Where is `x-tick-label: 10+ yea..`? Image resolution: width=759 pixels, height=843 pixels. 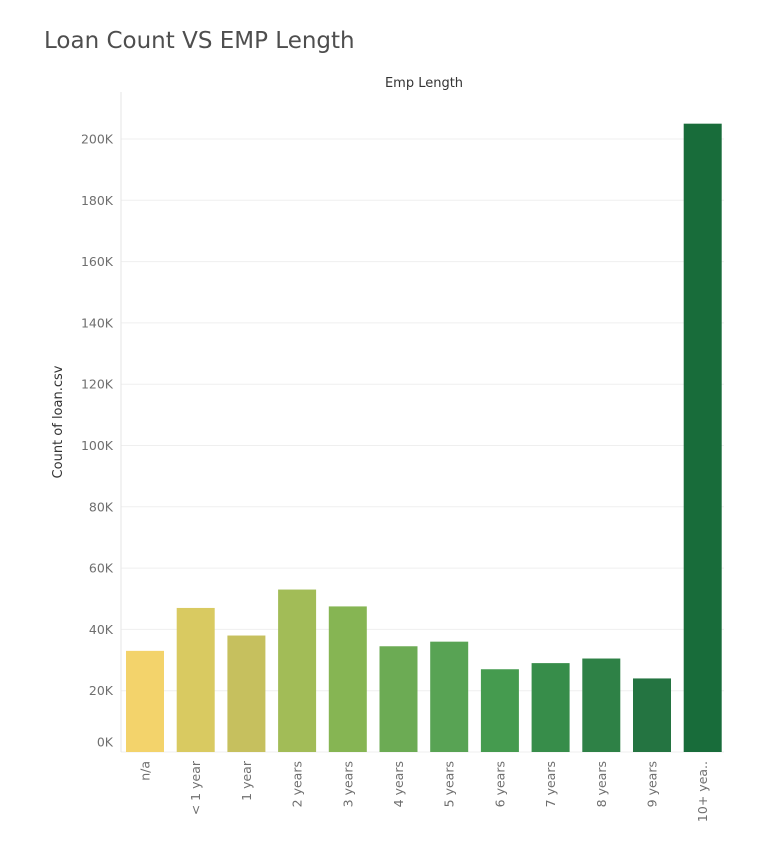 x-tick-label: 10+ yea.. is located at coordinates (702, 791).